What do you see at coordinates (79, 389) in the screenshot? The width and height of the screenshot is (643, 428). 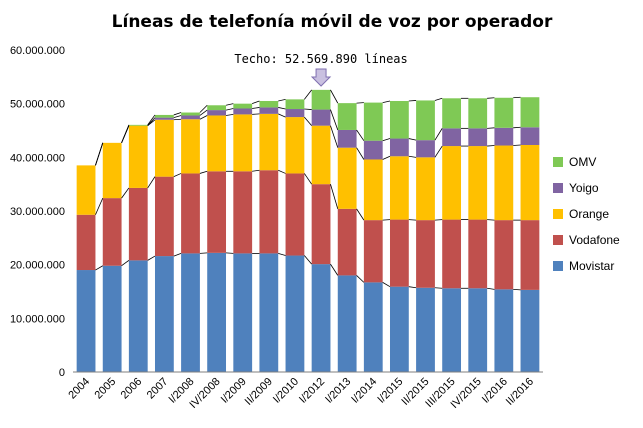 I see `x-tick-label: 2004` at bounding box center [79, 389].